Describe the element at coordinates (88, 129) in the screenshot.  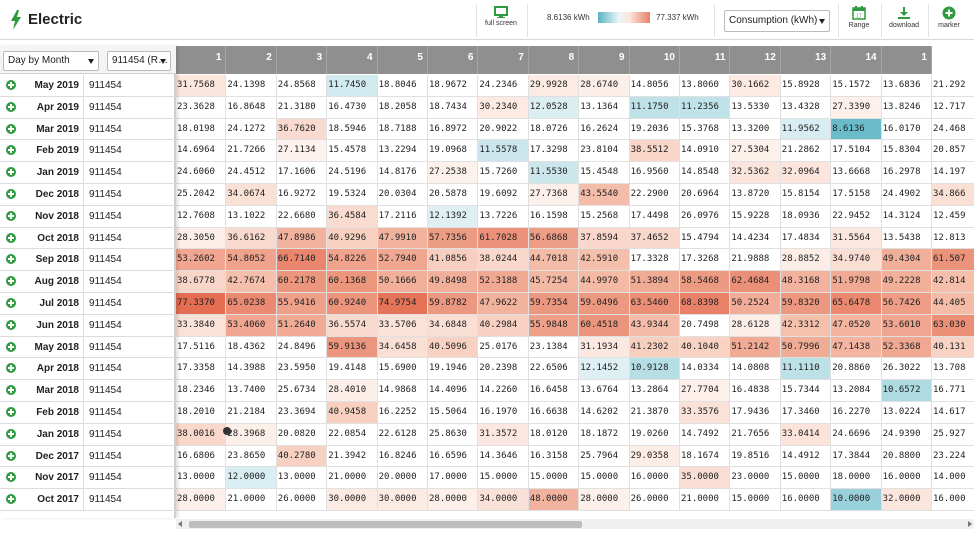
I see `month-row: Mar 2019 911454` at that location.